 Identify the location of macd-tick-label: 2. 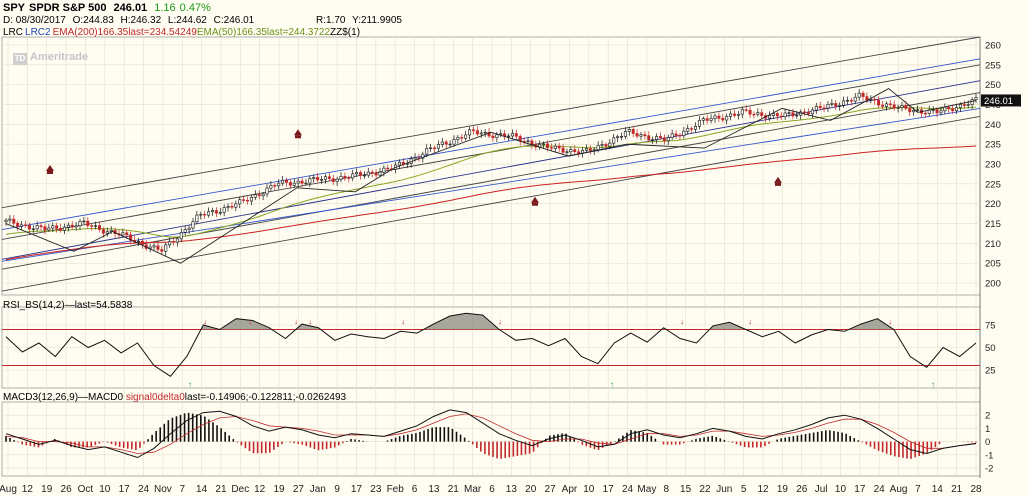
(987, 416).